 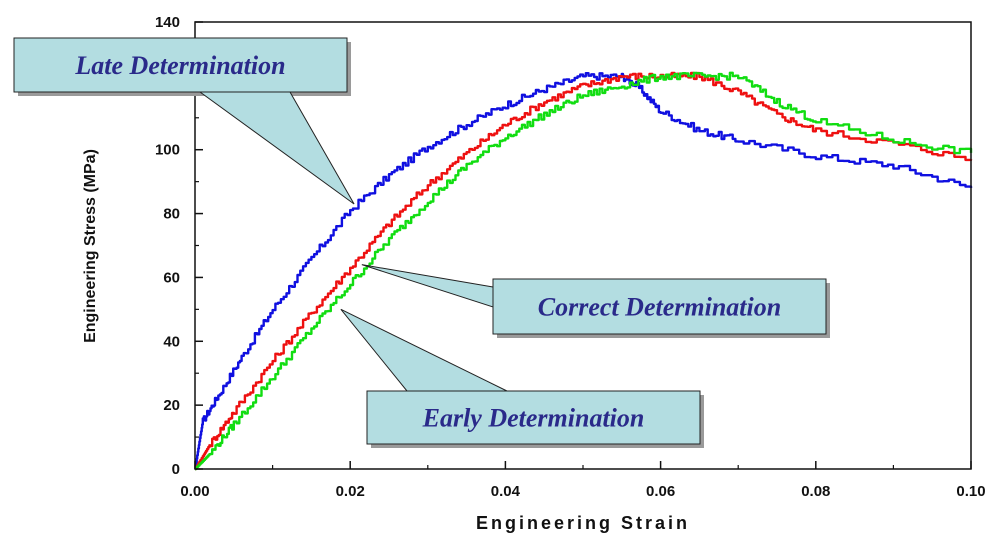 What do you see at coordinates (350, 491) in the screenshot?
I see `x-tick-label: 0.02` at bounding box center [350, 491].